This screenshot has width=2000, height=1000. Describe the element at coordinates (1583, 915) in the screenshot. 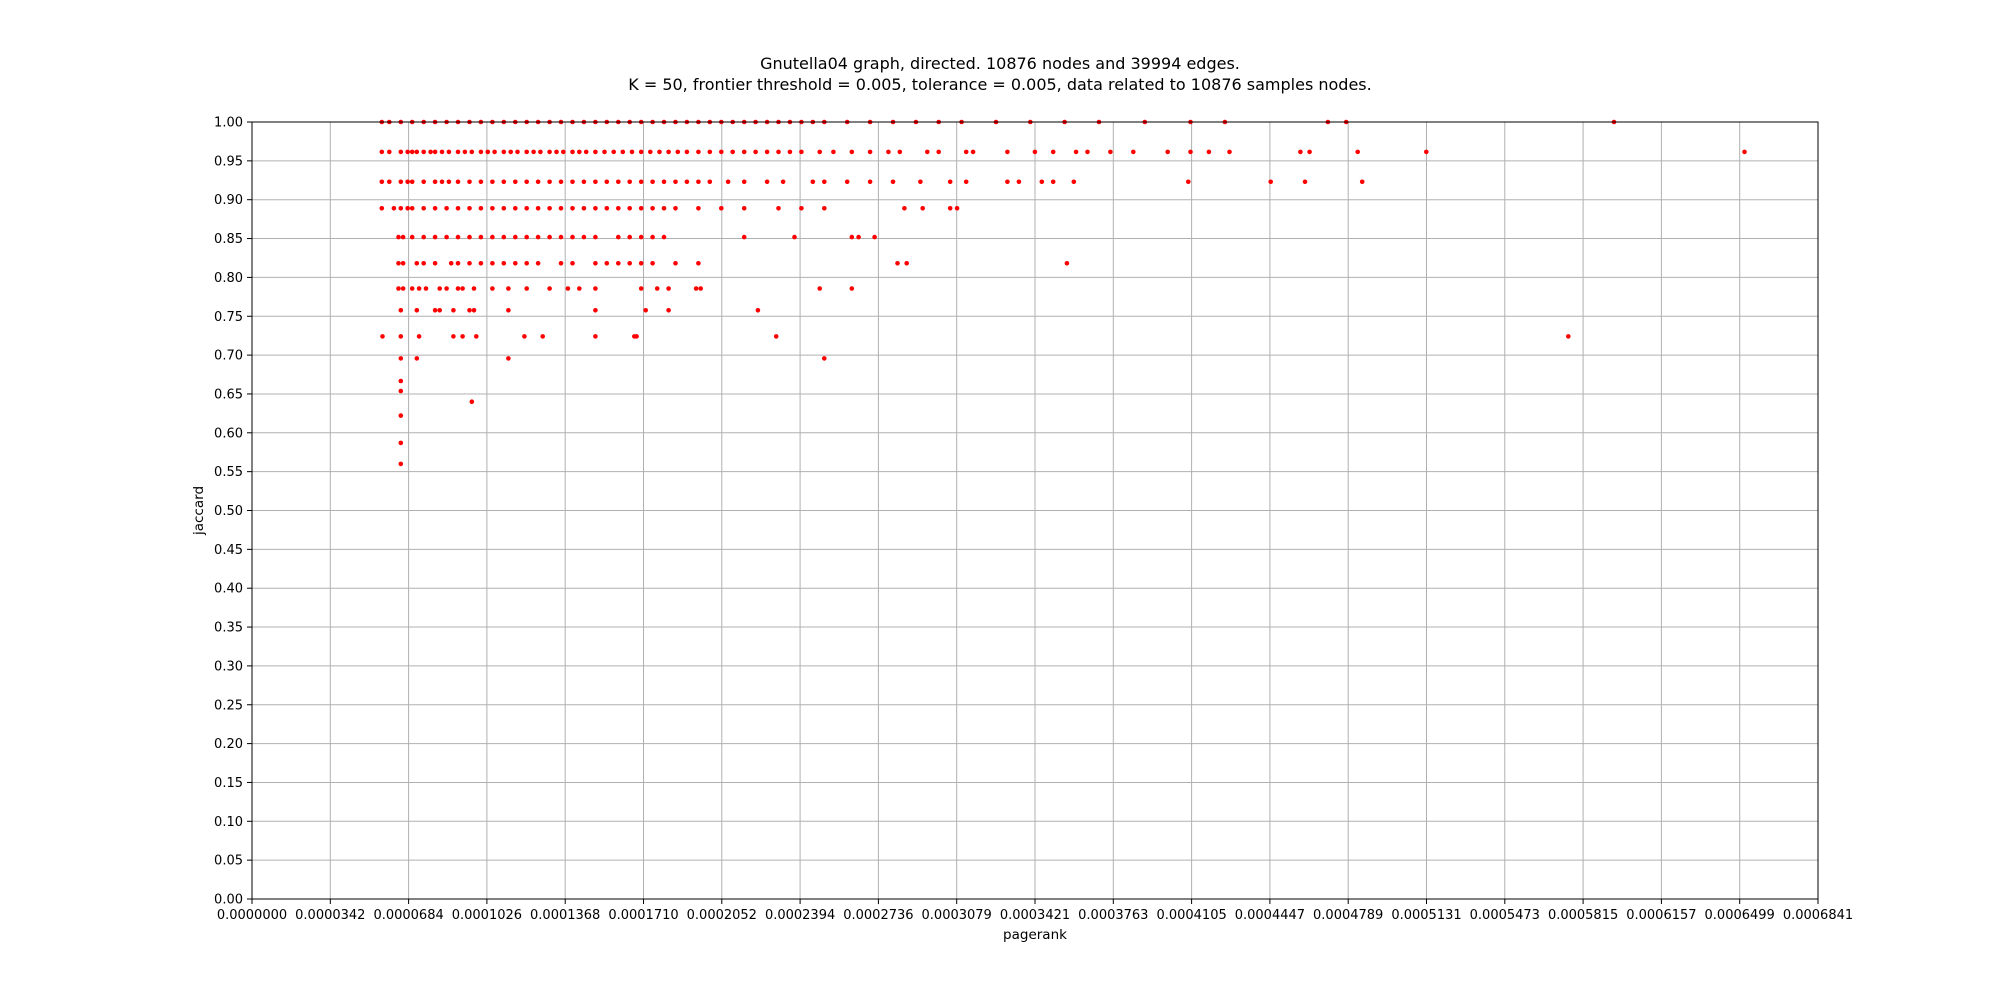

I see `x-tick-label: 0.0005815` at that location.